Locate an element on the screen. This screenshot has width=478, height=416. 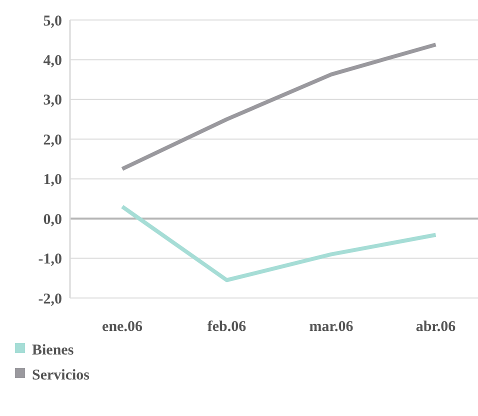
legend-label: Servicios is located at coordinates (61, 375).